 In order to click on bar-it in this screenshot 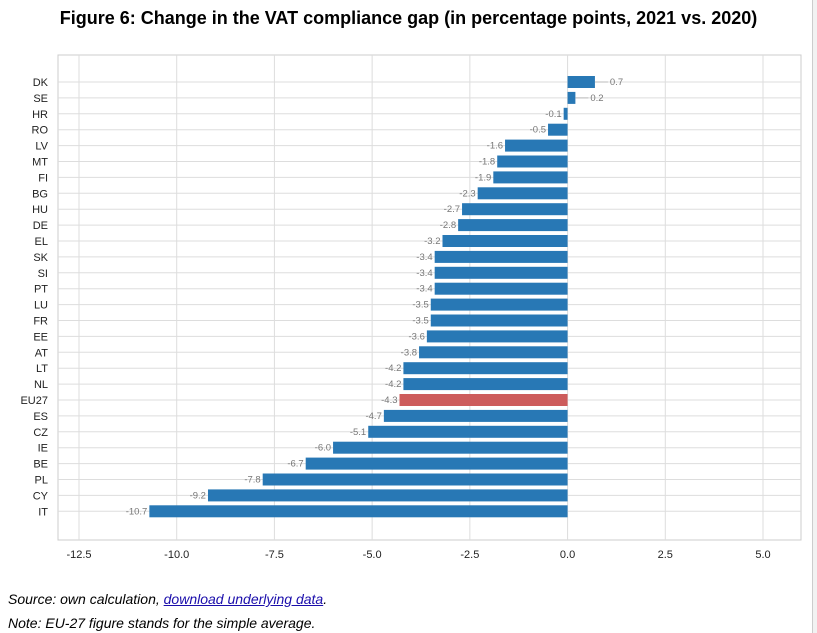, I will do `click(358, 511)`.